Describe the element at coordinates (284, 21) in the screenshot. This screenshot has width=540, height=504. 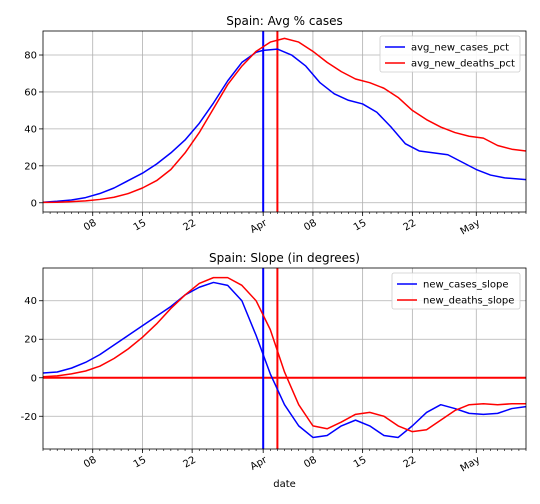
I see `chart-title: Spain: Avg % cases` at that location.